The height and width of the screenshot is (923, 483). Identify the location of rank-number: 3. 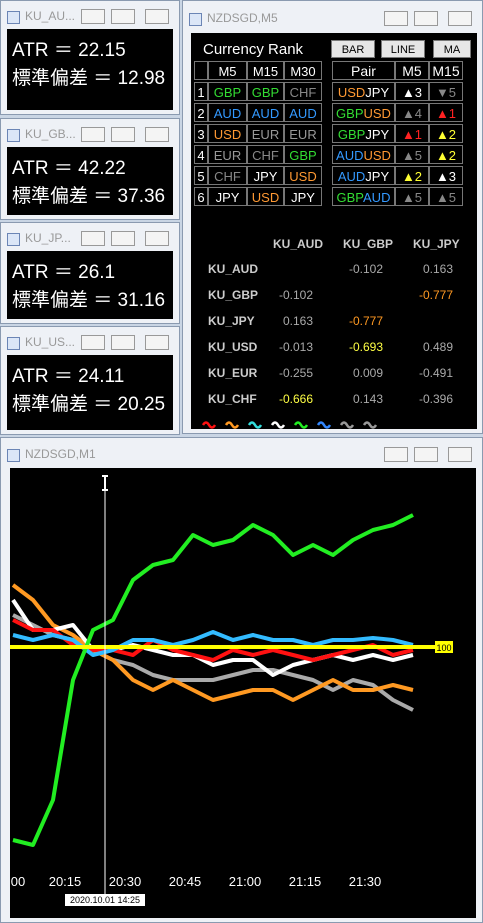
(201, 133).